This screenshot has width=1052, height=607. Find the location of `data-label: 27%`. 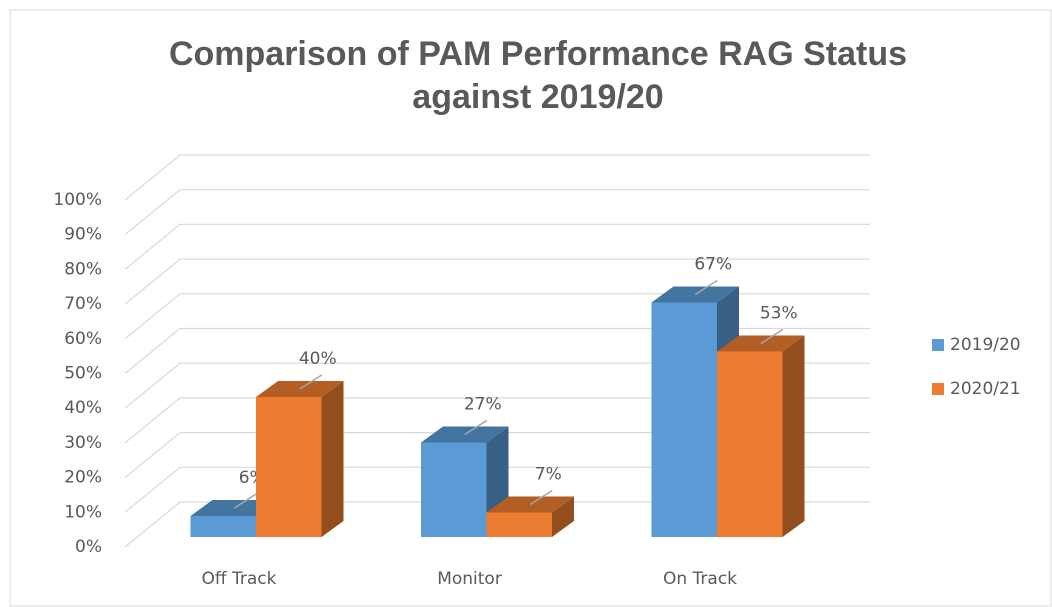

data-label: 27% is located at coordinates (483, 405).